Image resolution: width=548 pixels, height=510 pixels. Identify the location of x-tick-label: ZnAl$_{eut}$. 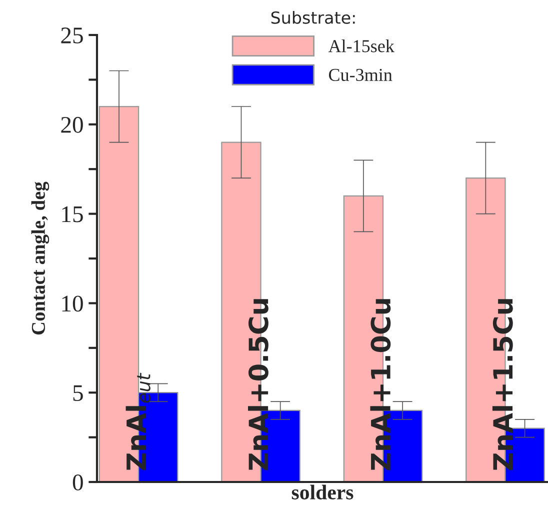
(138, 421).